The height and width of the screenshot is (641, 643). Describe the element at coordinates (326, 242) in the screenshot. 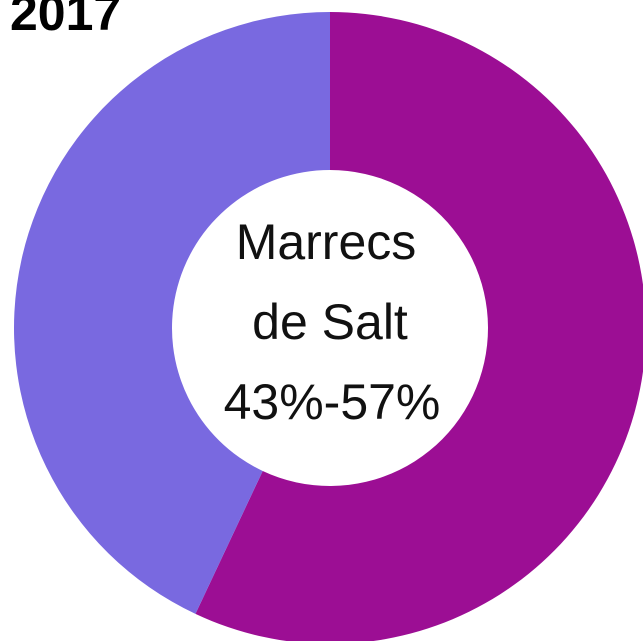

I see `center-label: Marrecs` at that location.